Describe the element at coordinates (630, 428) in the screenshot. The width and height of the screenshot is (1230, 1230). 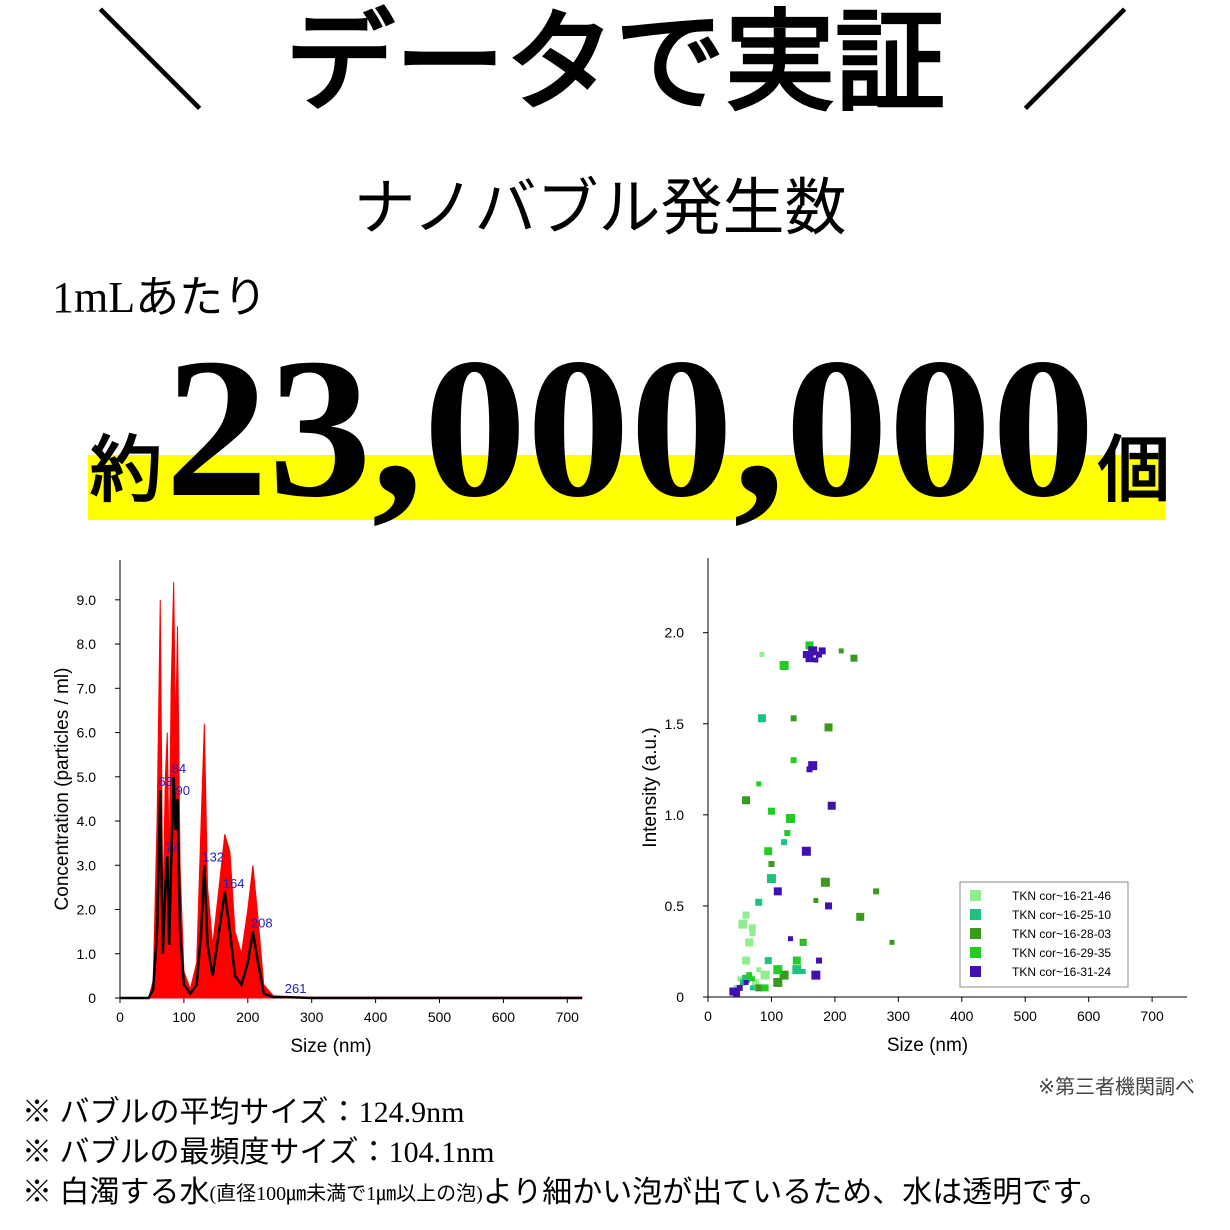
I see `big-number: 23,000,000` at that location.